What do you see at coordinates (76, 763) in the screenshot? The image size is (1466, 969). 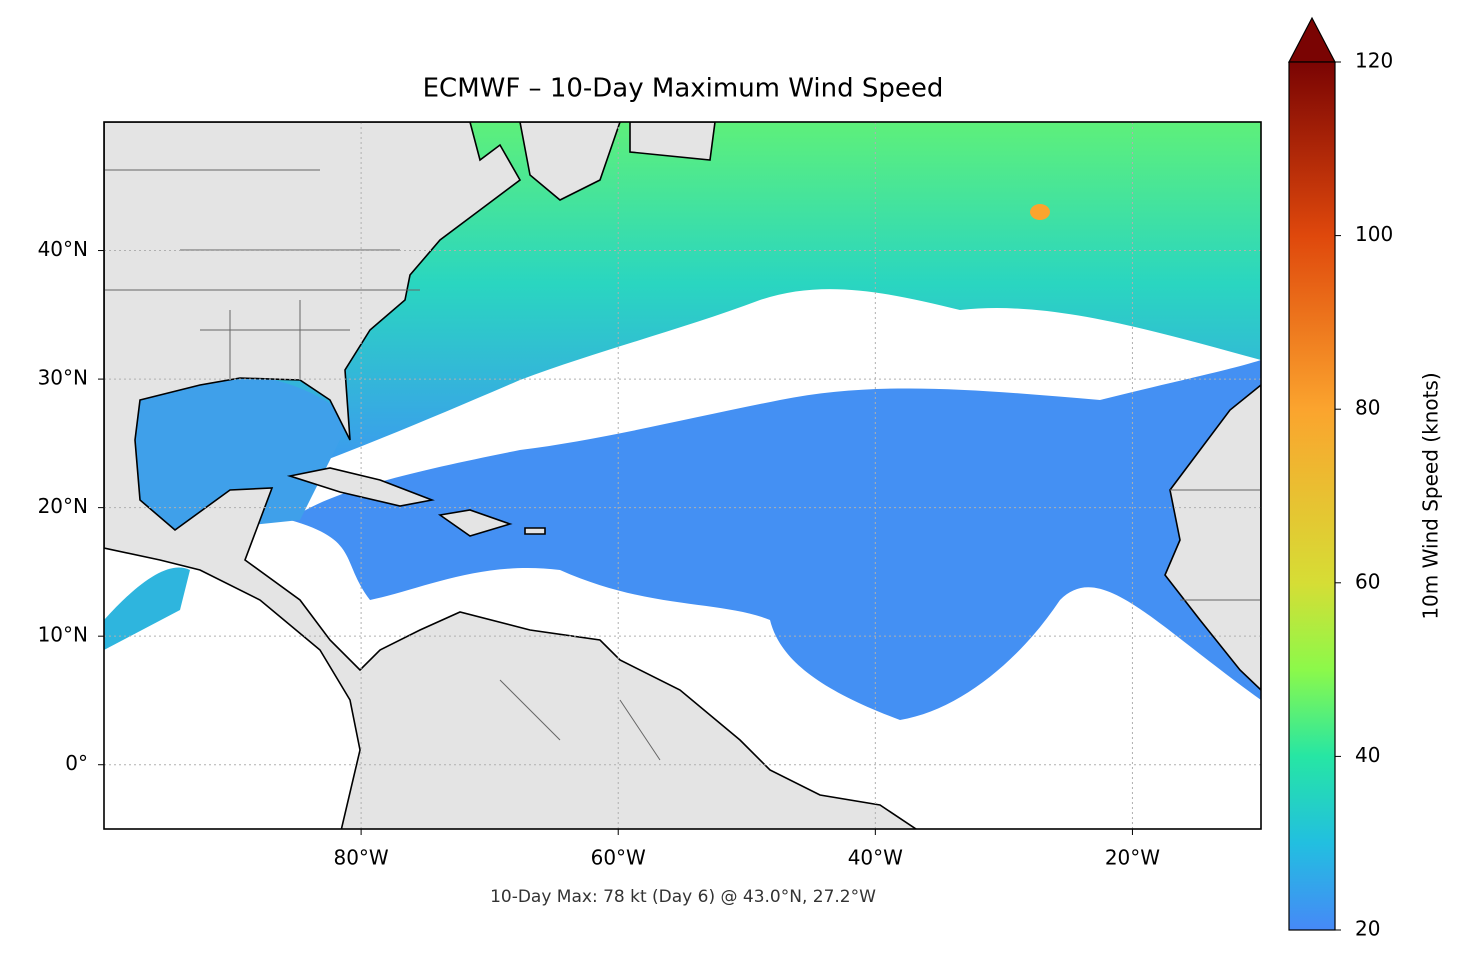 I see `y-tick-label: 0°` at bounding box center [76, 763].